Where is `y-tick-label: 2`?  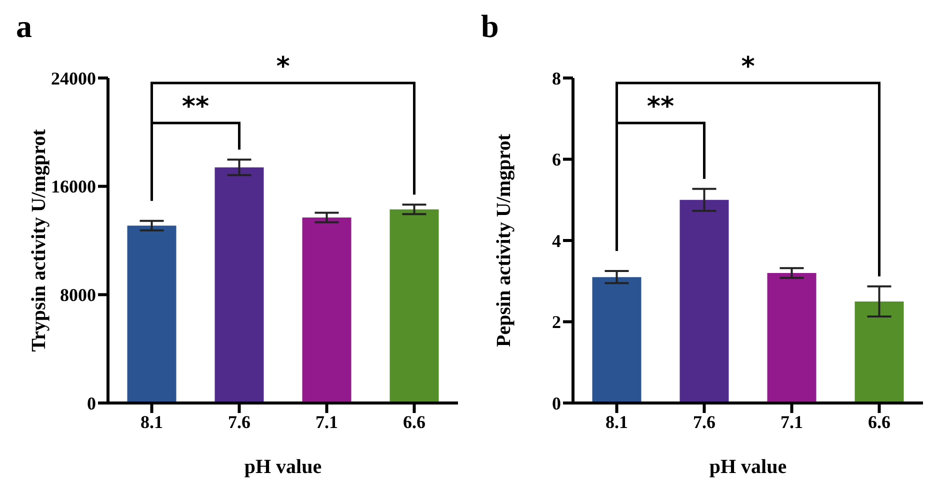
y-tick-label: 2 is located at coordinates (556, 322).